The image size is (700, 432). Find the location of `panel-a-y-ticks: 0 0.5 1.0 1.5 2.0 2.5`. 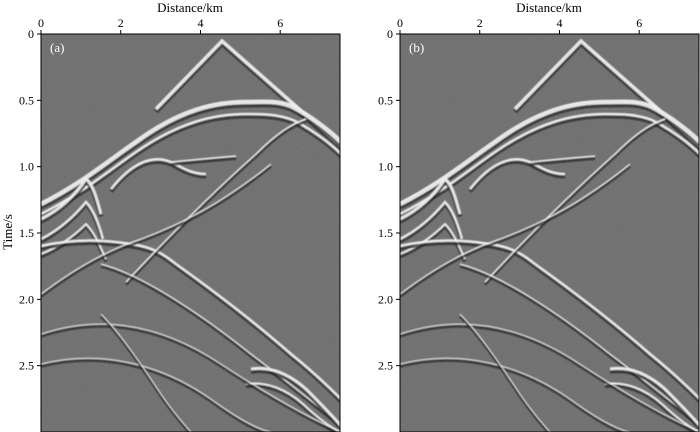

panel-a-y-ticks: 0 0.5 1.0 1.5 2.0 2.5 is located at coordinates (30, 200).